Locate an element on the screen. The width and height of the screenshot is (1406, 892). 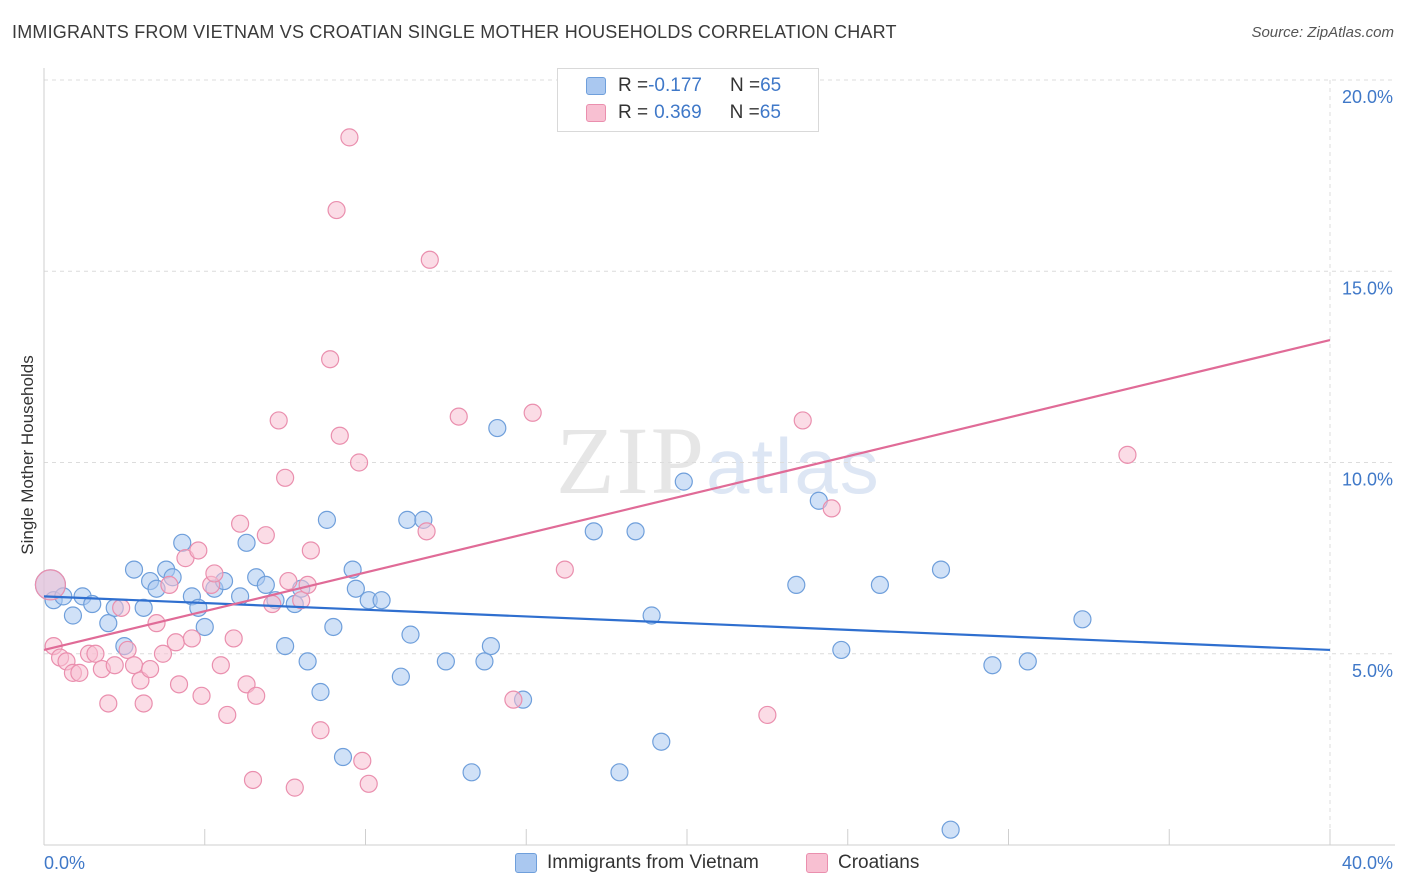
correlation-legend: R = -0.177 N = 65 R = 0.369 N = 65 is located at coordinates (688, 100).